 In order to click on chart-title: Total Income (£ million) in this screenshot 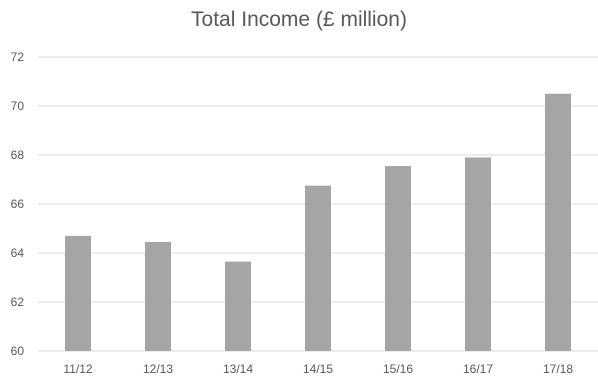, I will do `click(299, 19)`.